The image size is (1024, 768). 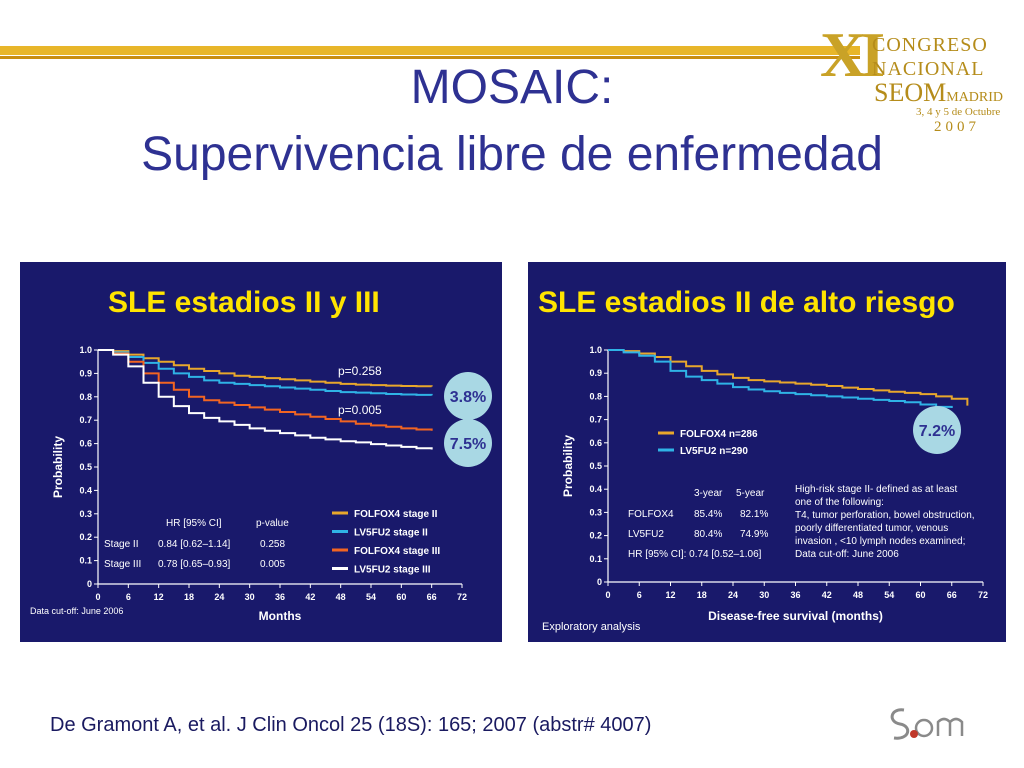 What do you see at coordinates (746, 302) in the screenshot?
I see `chart2-title: SLE estadios II de alto riesgo` at bounding box center [746, 302].